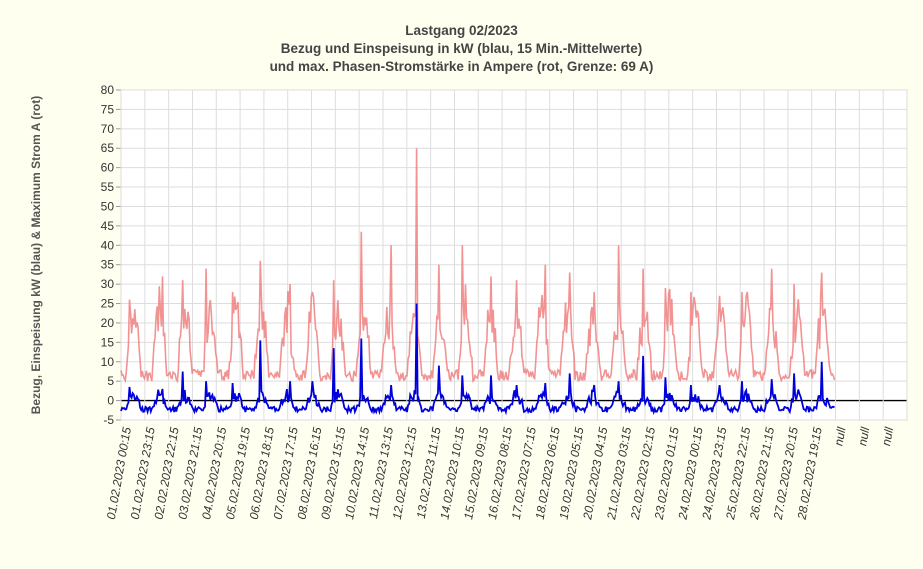 This screenshot has height=569, width=923. I want to click on y-tick-label: 0, so click(110, 401).